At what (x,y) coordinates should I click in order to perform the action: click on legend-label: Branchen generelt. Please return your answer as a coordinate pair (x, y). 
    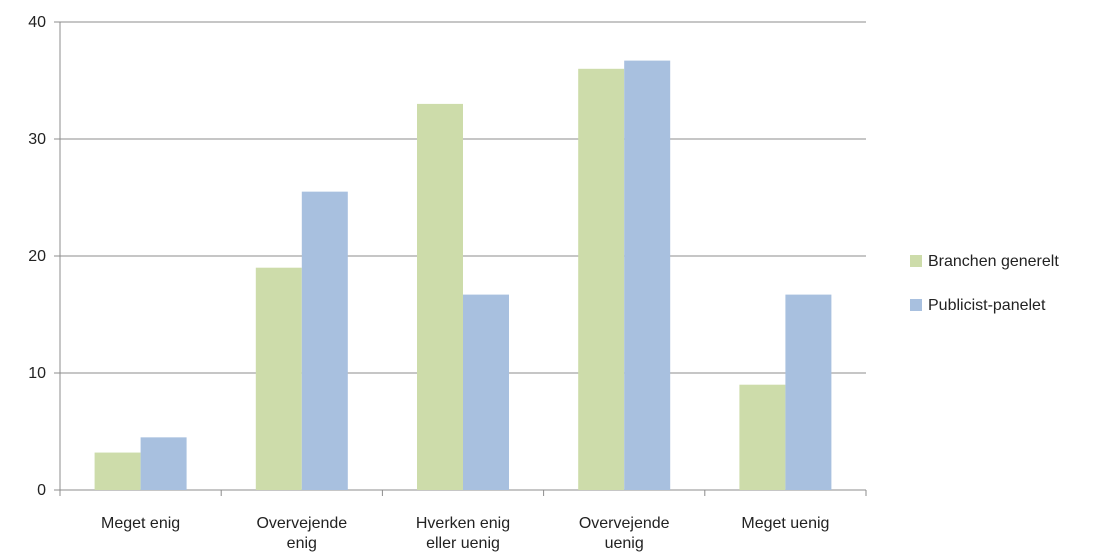
    Looking at the image, I should click on (993, 261).